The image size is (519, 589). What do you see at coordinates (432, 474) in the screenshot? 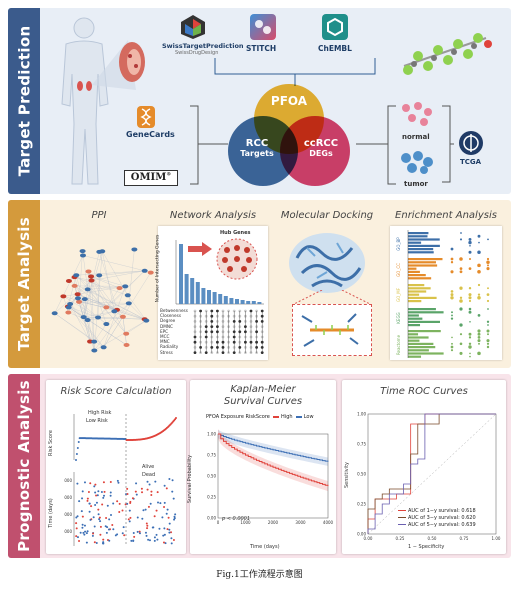
I see `roc-diagonal` at bounding box center [432, 474].